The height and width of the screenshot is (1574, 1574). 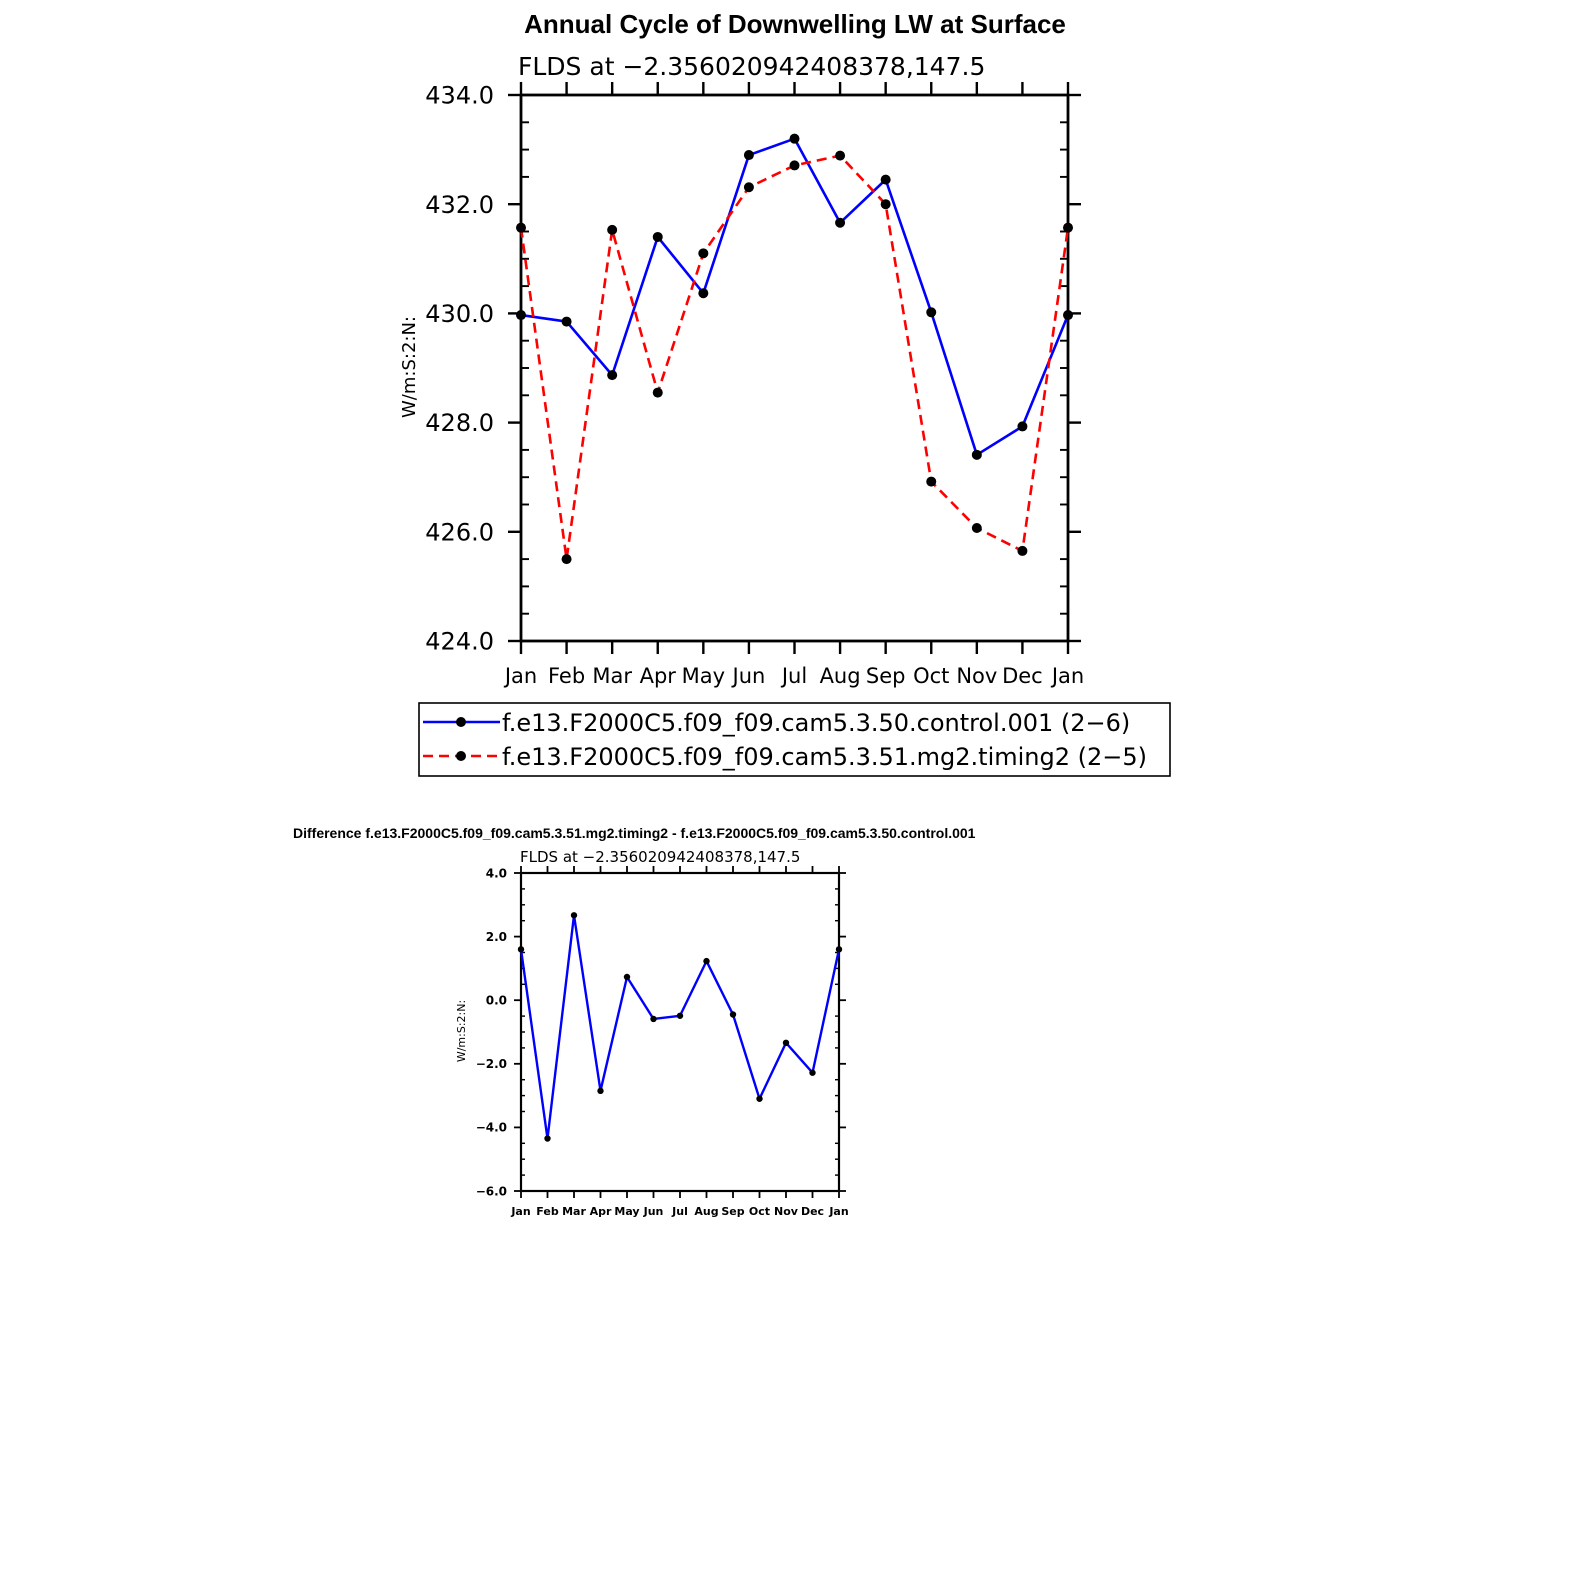 What do you see at coordinates (461, 756) in the screenshot?
I see `legend-marker-timing2` at bounding box center [461, 756].